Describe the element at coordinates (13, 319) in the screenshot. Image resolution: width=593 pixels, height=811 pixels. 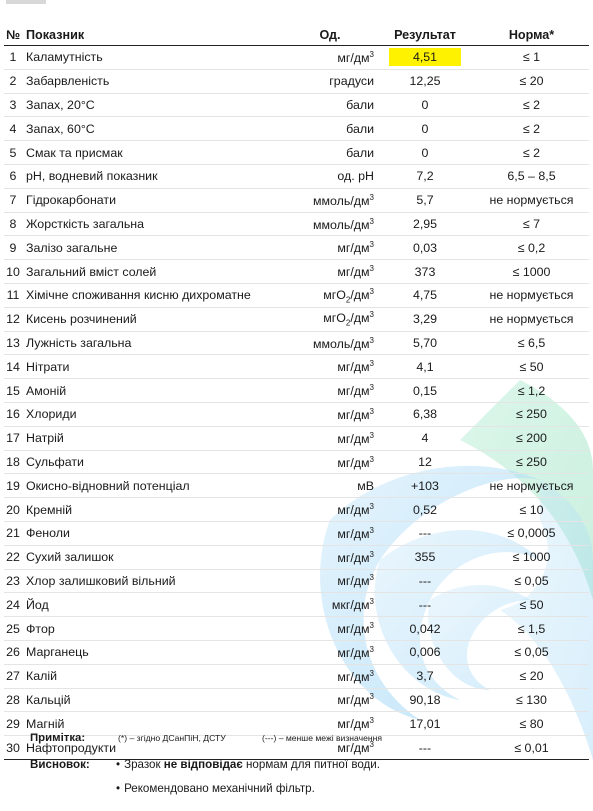
I see `row-number: 12` at that location.